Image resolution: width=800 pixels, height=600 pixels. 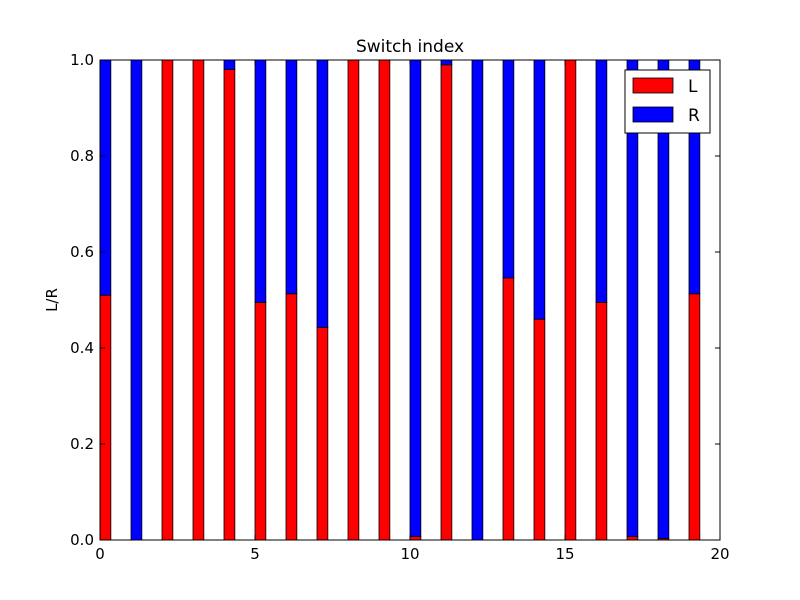 I want to click on y-axis-label: L/R, so click(x=52, y=300).